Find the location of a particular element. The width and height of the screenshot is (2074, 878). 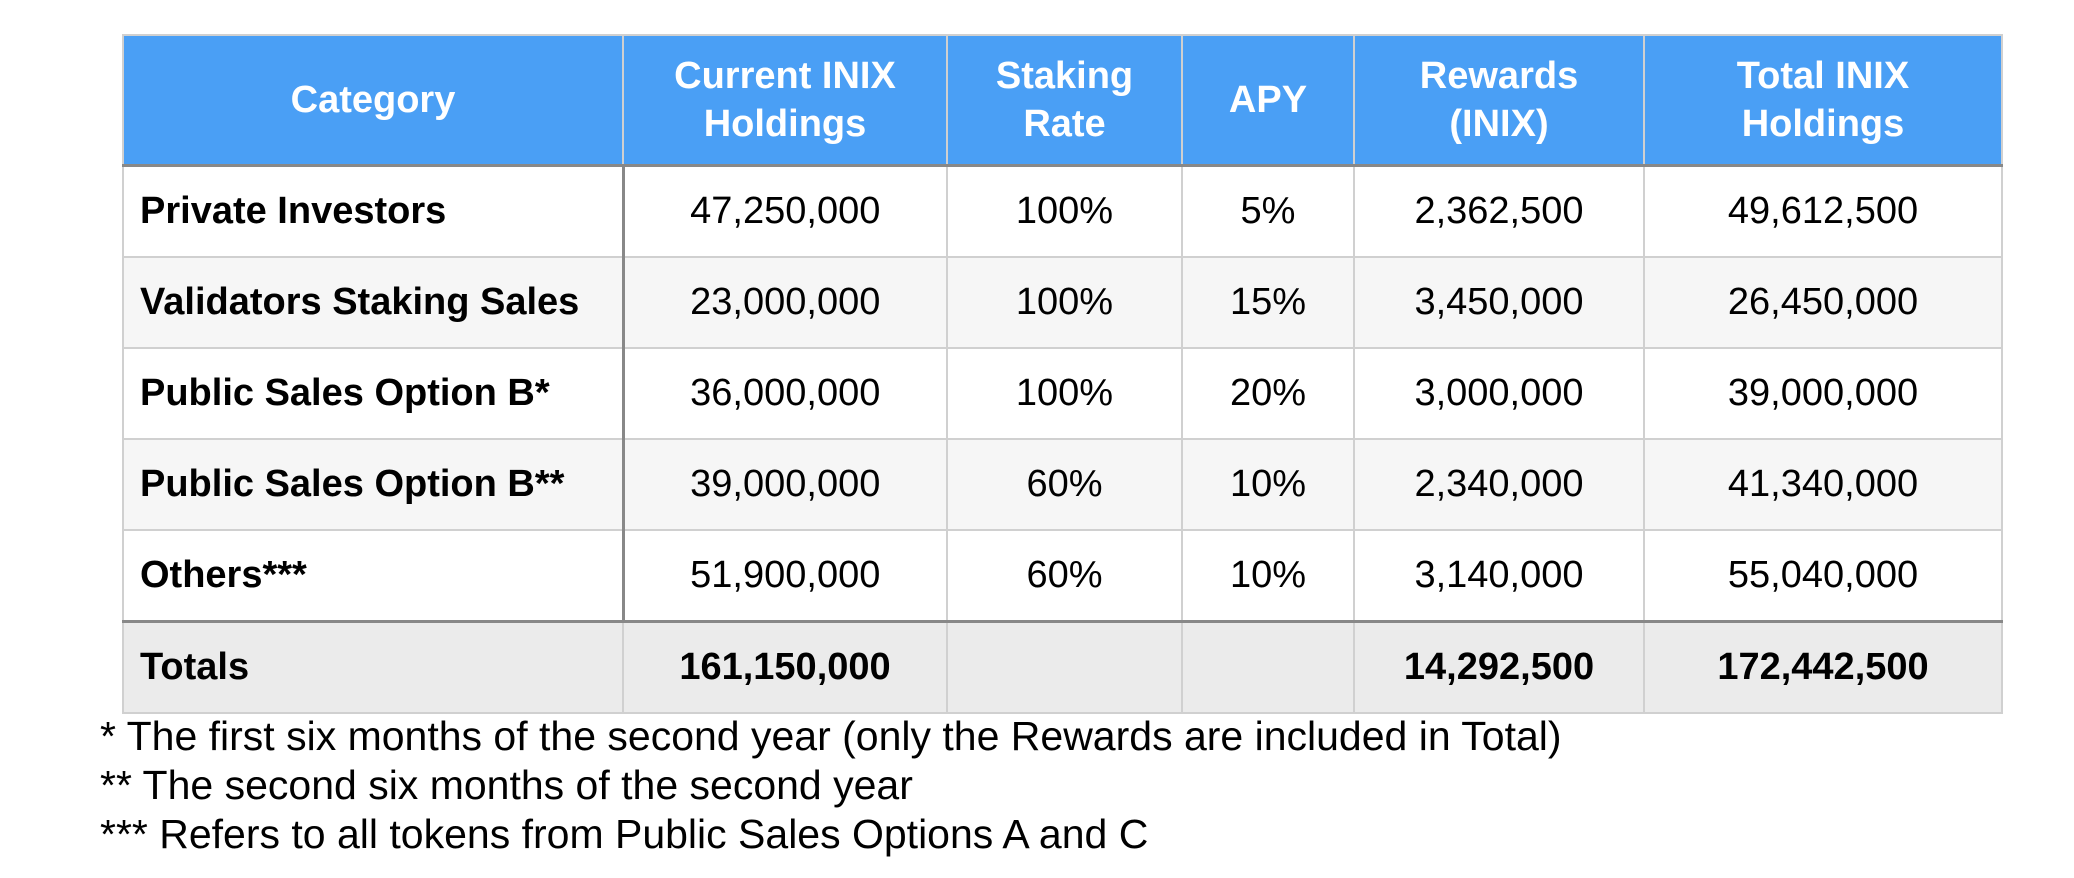

cell-category: Public Sales Option B* is located at coordinates (373, 393).